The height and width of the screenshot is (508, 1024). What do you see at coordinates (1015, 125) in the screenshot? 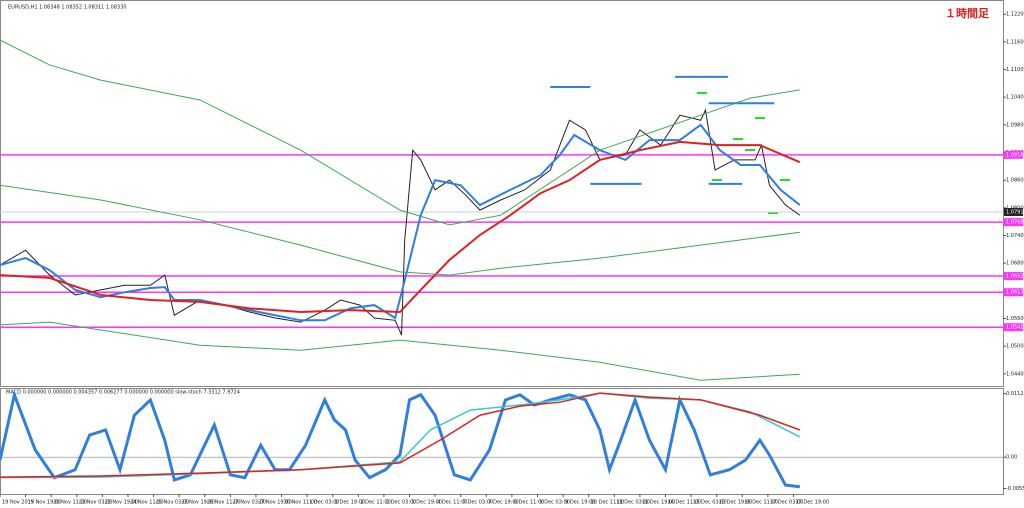
I see `y-tick-label: 1.09800` at bounding box center [1015, 125].